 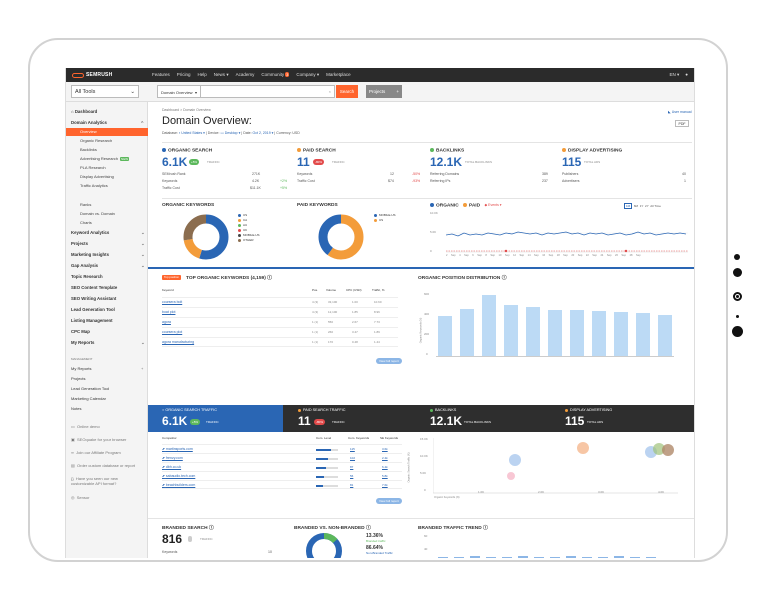 I want to click on keyword-link: boat plot, so click(x=169, y=312).